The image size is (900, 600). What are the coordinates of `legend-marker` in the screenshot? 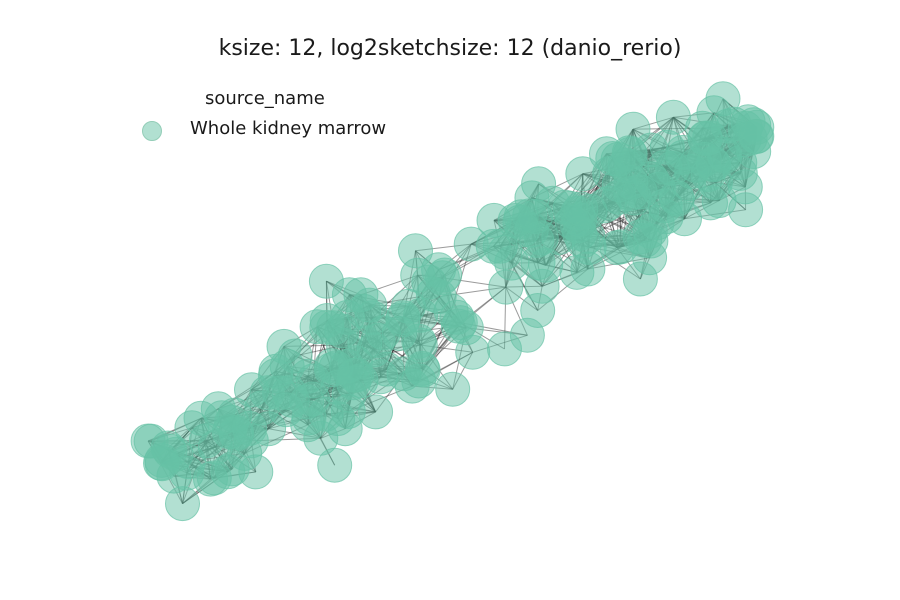 It's located at (152, 131).